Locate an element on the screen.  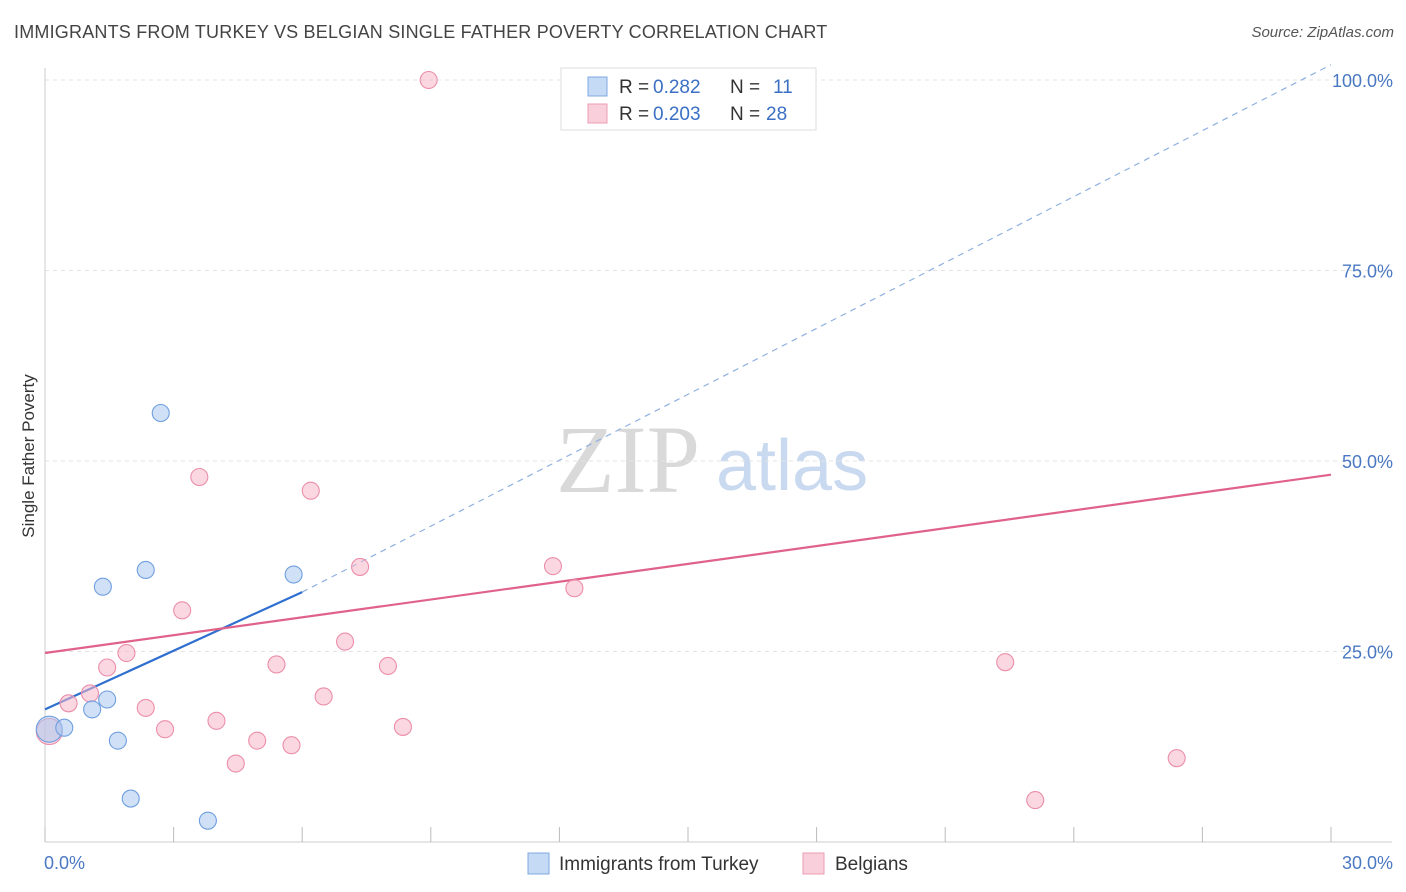
stats-r-label-turkey: R = is located at coordinates (634, 87).